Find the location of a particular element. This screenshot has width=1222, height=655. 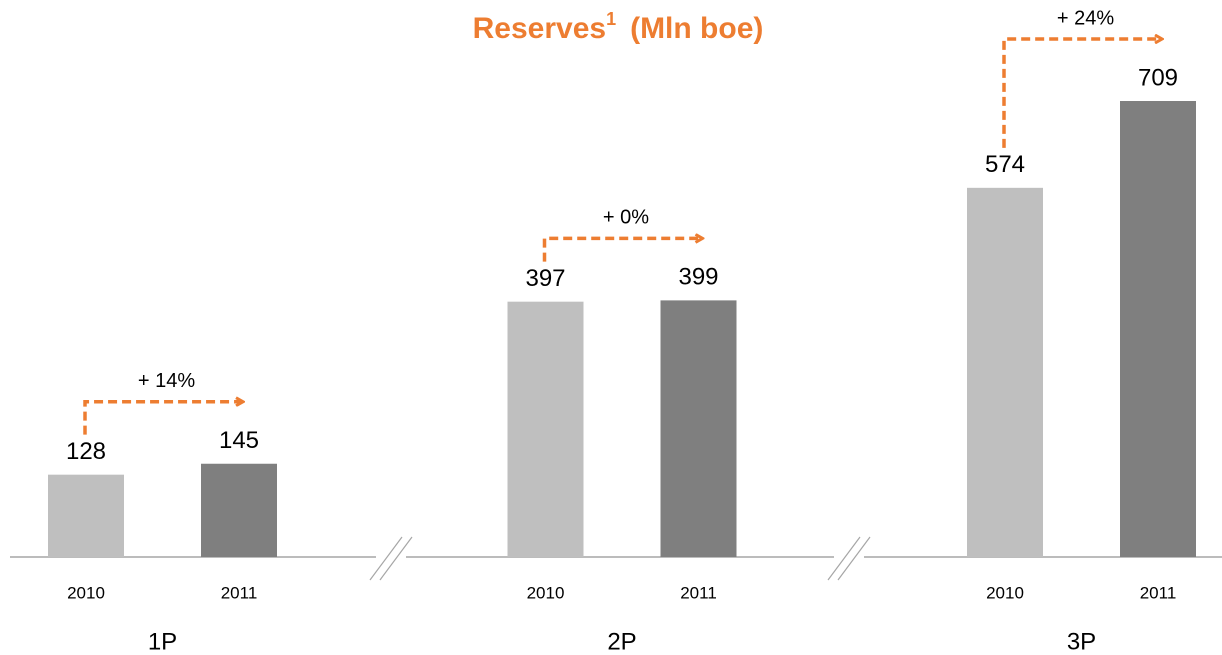

title-unit: (Mln boe) is located at coordinates (696, 28).